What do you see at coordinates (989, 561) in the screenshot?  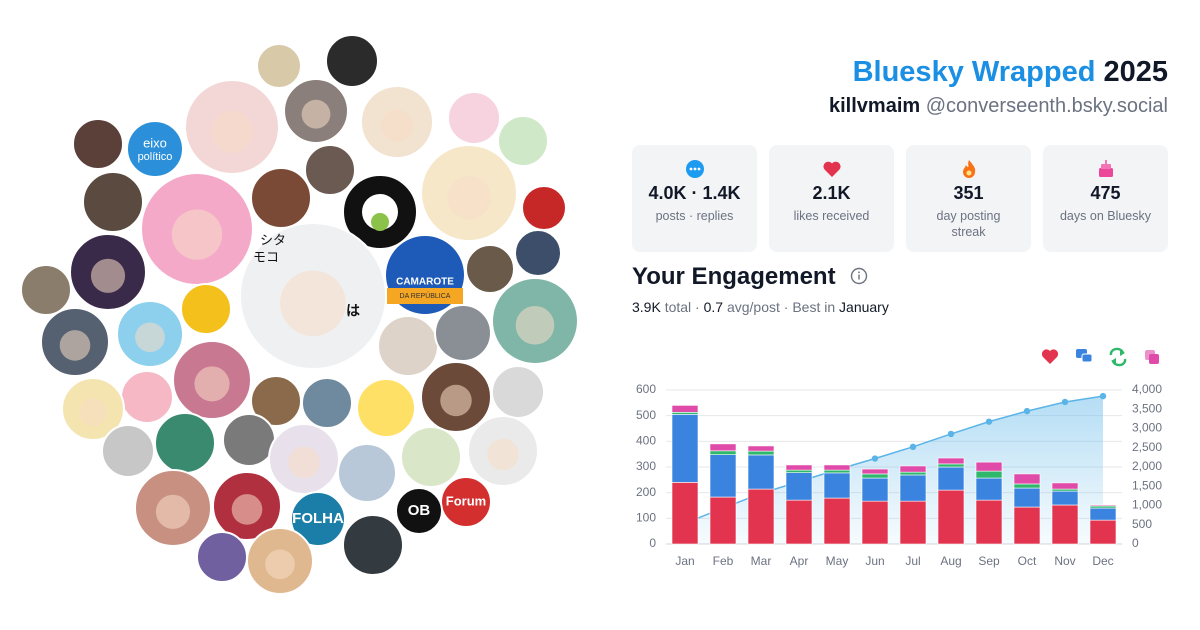 I see `x-tick-label: Sep` at bounding box center [989, 561].